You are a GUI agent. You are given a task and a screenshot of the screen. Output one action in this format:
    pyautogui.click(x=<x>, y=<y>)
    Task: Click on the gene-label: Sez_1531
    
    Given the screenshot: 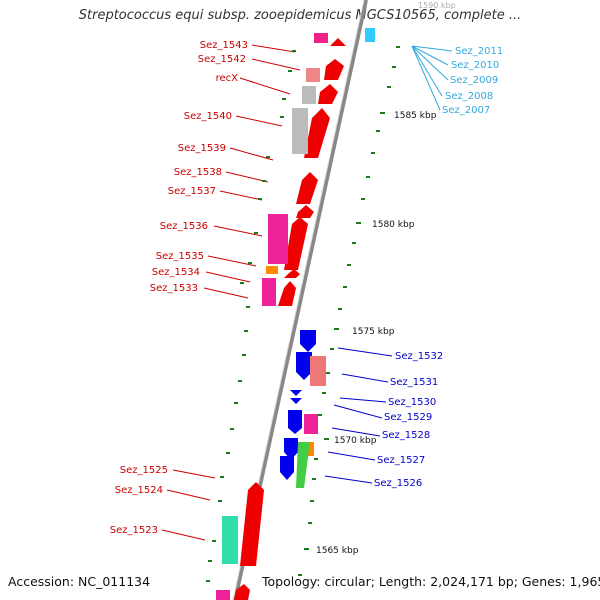 What is the action you would take?
    pyautogui.click(x=414, y=382)
    